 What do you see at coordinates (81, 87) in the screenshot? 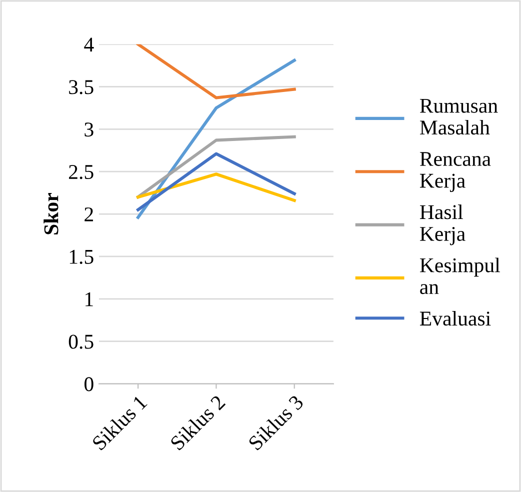
I see `y-tick-label: 3.5` at bounding box center [81, 87].